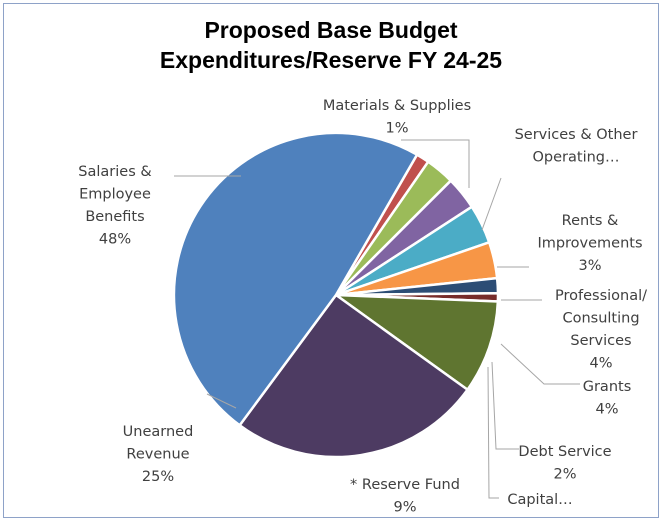  Describe the element at coordinates (396, 129) in the screenshot. I see `slice-label-line: 1%` at that location.